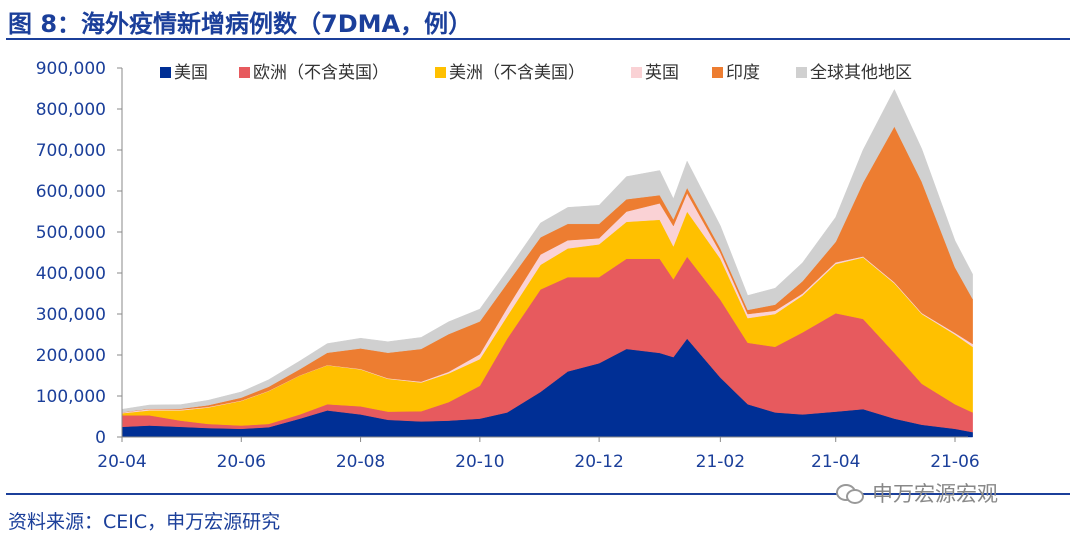 The width and height of the screenshot is (1080, 538). What do you see at coordinates (479, 462) in the screenshot?
I see `x-tick-label: 20-10` at bounding box center [479, 462].